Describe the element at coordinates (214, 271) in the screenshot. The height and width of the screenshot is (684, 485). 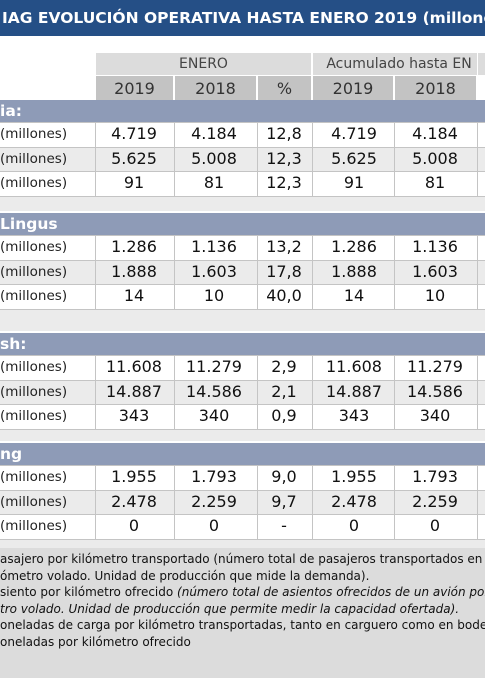
I see `cell-value: 1.603` at that location.